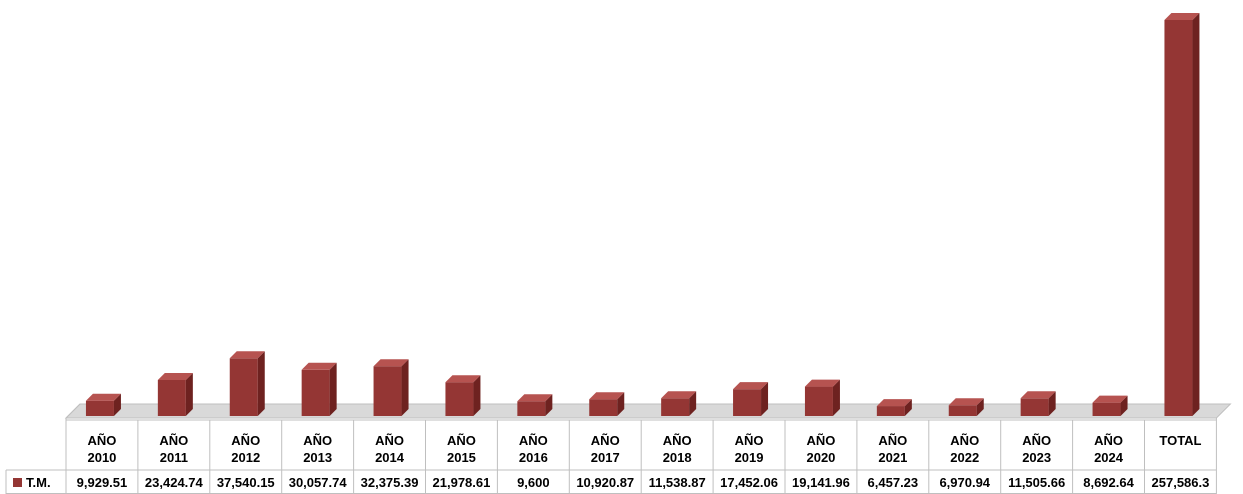 The width and height of the screenshot is (1243, 494). What do you see at coordinates (1181, 482) in the screenshot?
I see `value-label: 257,586.3` at bounding box center [1181, 482].